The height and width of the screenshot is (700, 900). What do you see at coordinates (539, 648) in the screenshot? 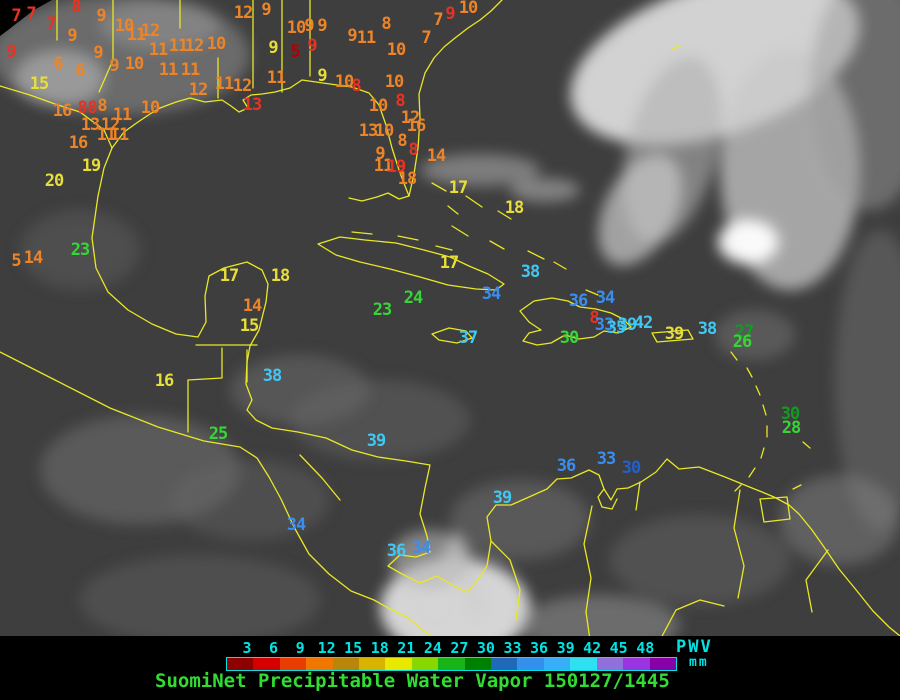
I see `colorbar-tick-label: 36` at bounding box center [539, 648].